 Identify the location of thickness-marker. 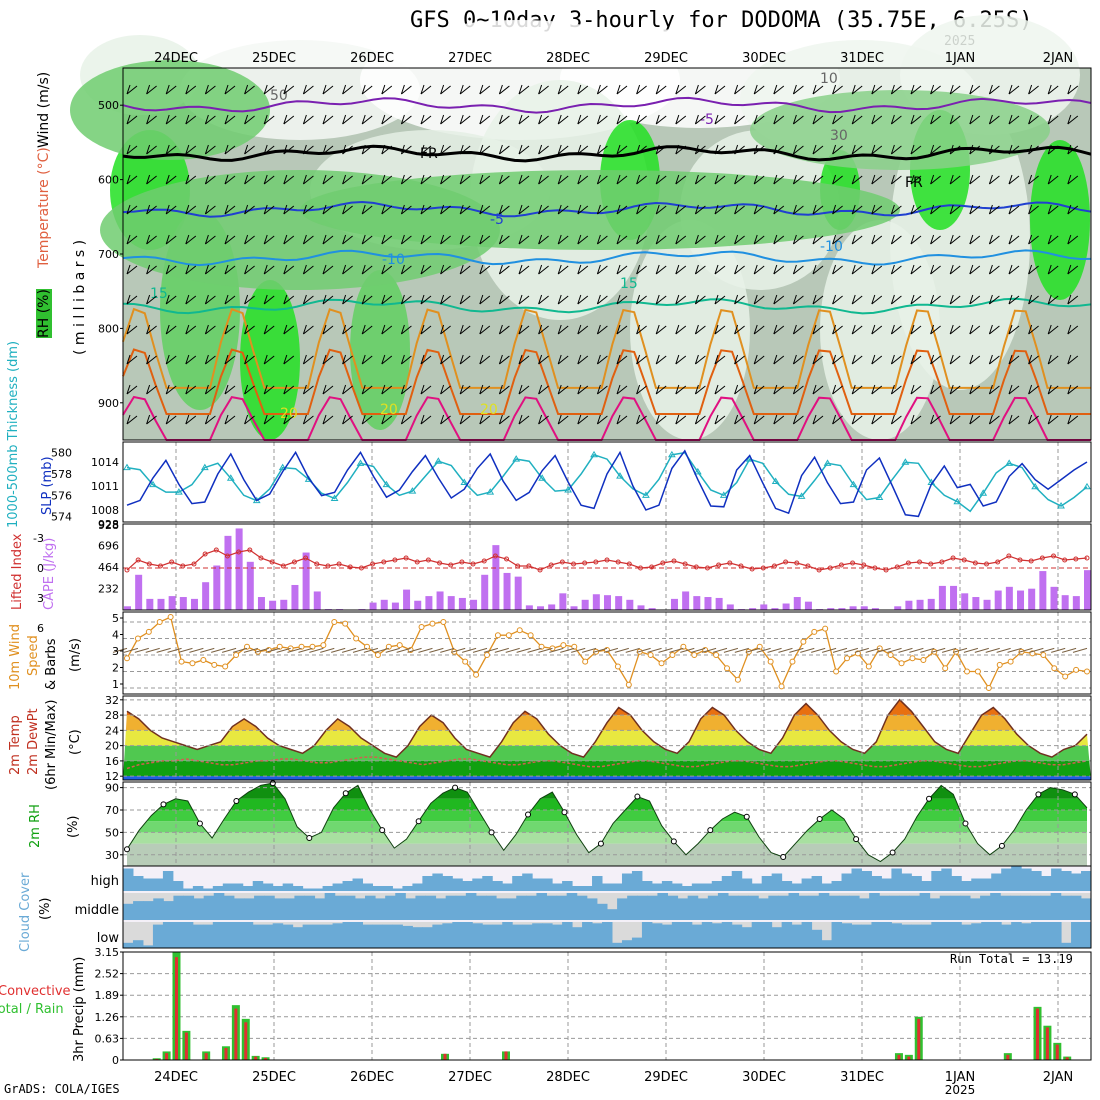
(438, 460).